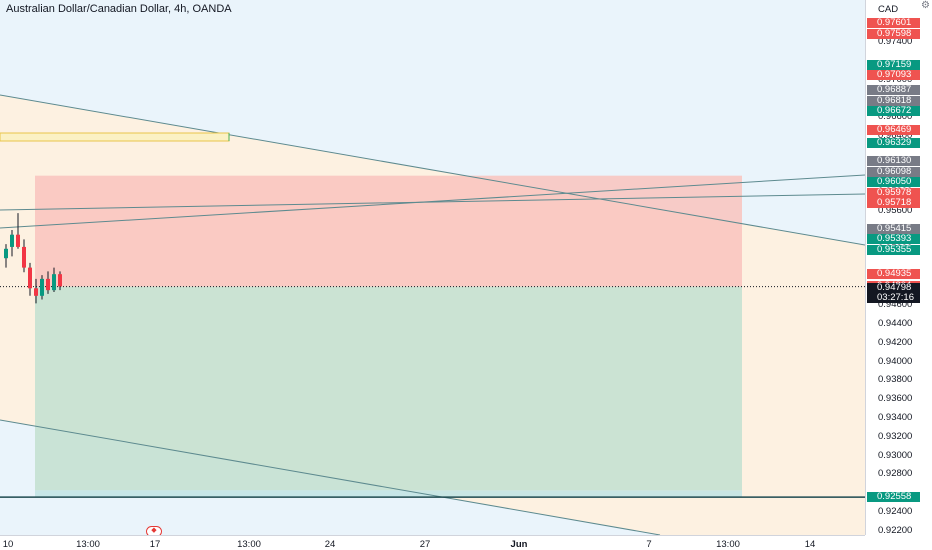  Describe the element at coordinates (33, 258) in the screenshot. I see `candlestick-series` at that location.